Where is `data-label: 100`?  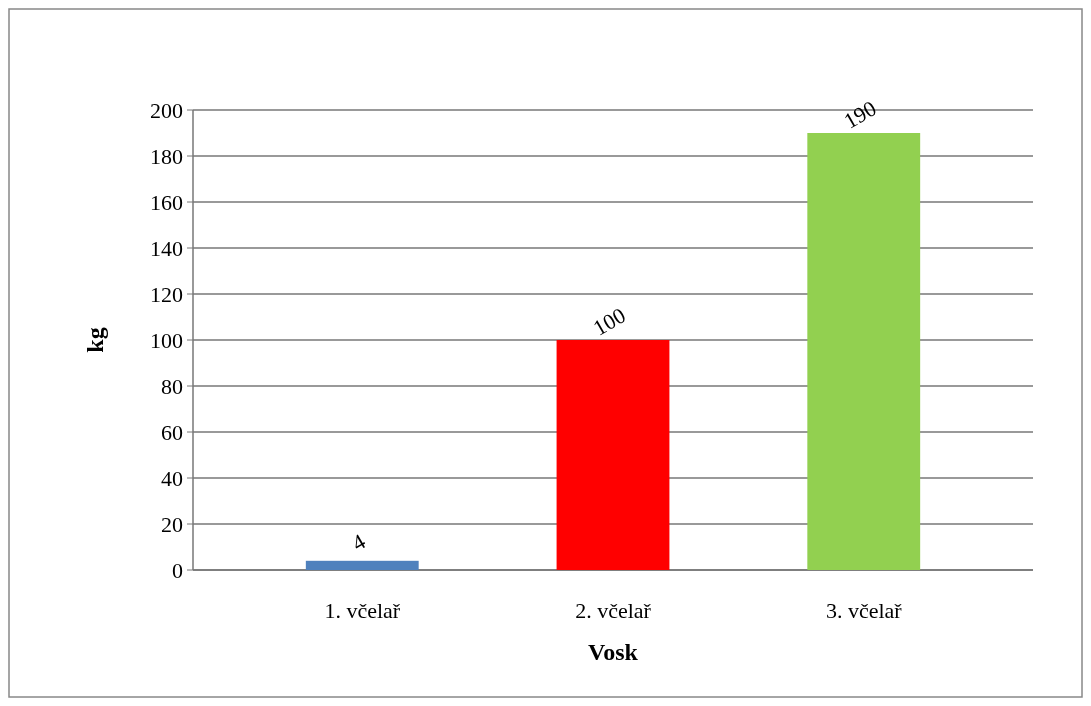
data-label: 100 is located at coordinates (609, 321).